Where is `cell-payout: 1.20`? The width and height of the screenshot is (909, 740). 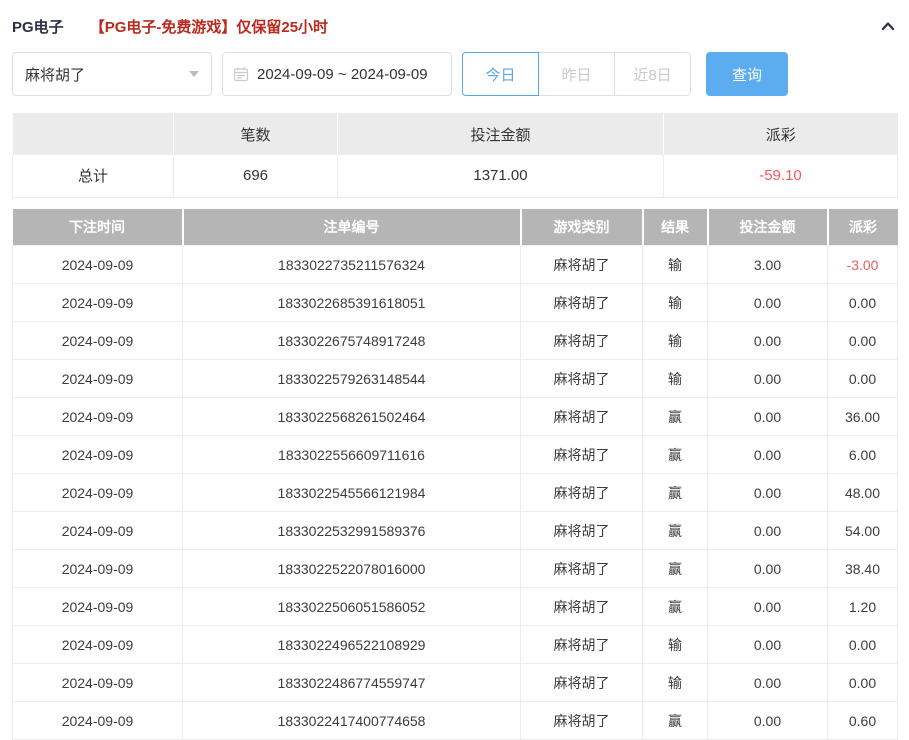 cell-payout: 1.20 is located at coordinates (863, 607).